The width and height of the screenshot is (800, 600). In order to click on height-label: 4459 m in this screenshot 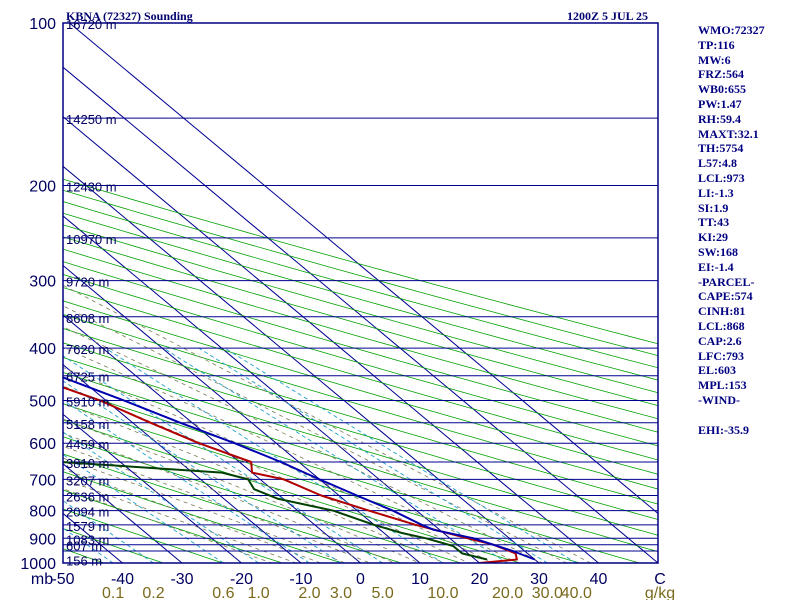, I will do `click(87, 444)`.